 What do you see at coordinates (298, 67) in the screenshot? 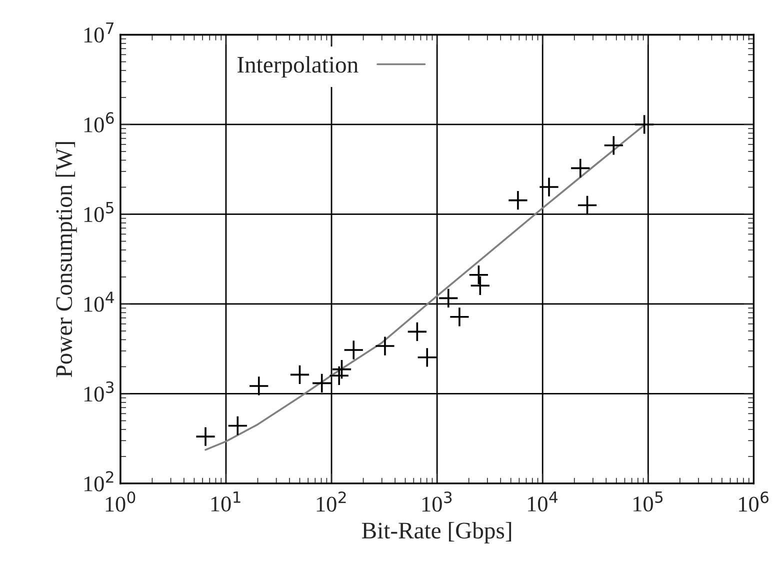
I see `legend-label: Interpolation` at bounding box center [298, 67].